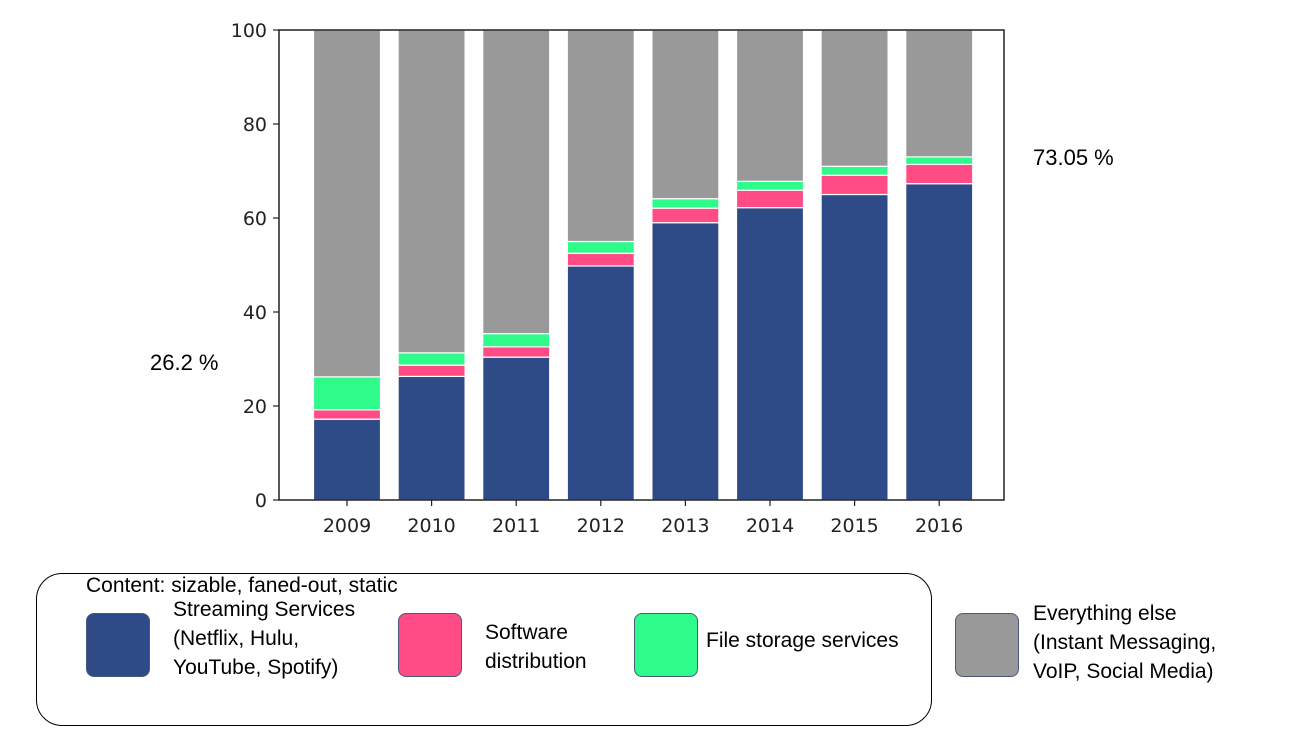 This screenshot has width=1297, height=735. Describe the element at coordinates (685, 526) in the screenshot. I see `x-tick-label-2013: 2013` at that location.